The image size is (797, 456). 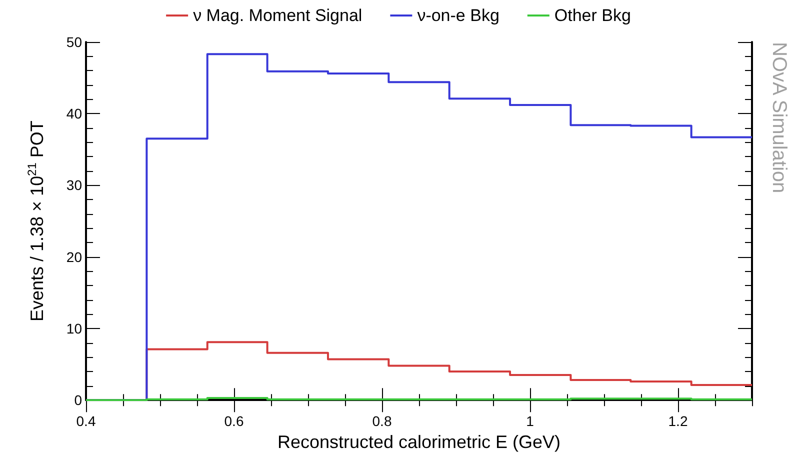 What do you see at coordinates (419, 442) in the screenshot?
I see `x-axis-title: Reconstructed calorimetric E (GeV)` at bounding box center [419, 442].